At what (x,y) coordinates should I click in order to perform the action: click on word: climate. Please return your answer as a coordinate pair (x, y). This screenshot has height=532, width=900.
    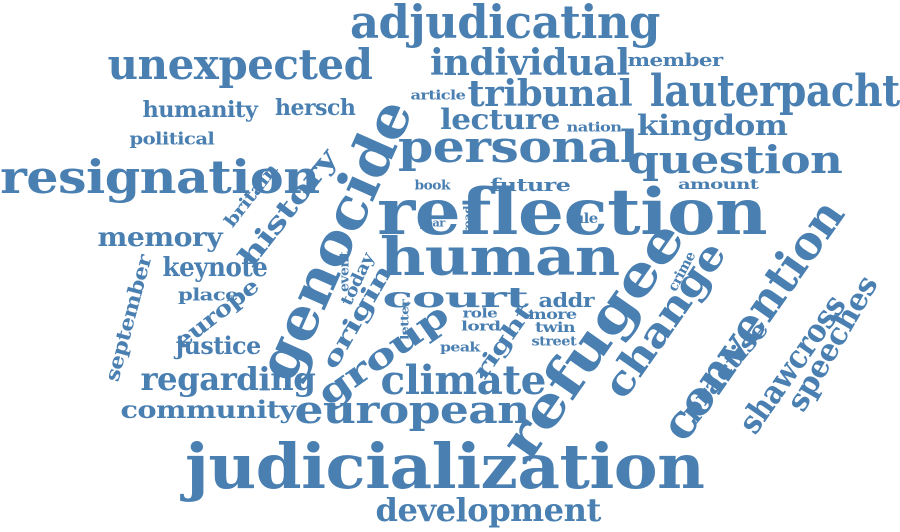
    Looking at the image, I should click on (463, 380).